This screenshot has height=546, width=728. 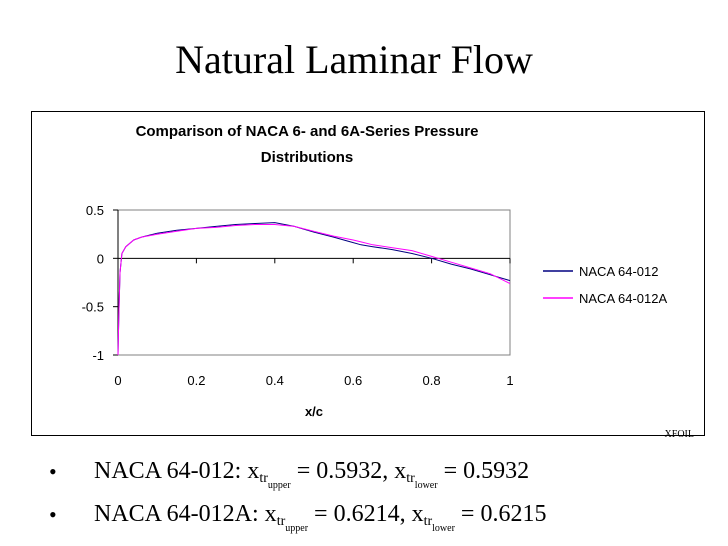 What do you see at coordinates (98, 355) in the screenshot?
I see `y-tick-label: -1` at bounding box center [98, 355].